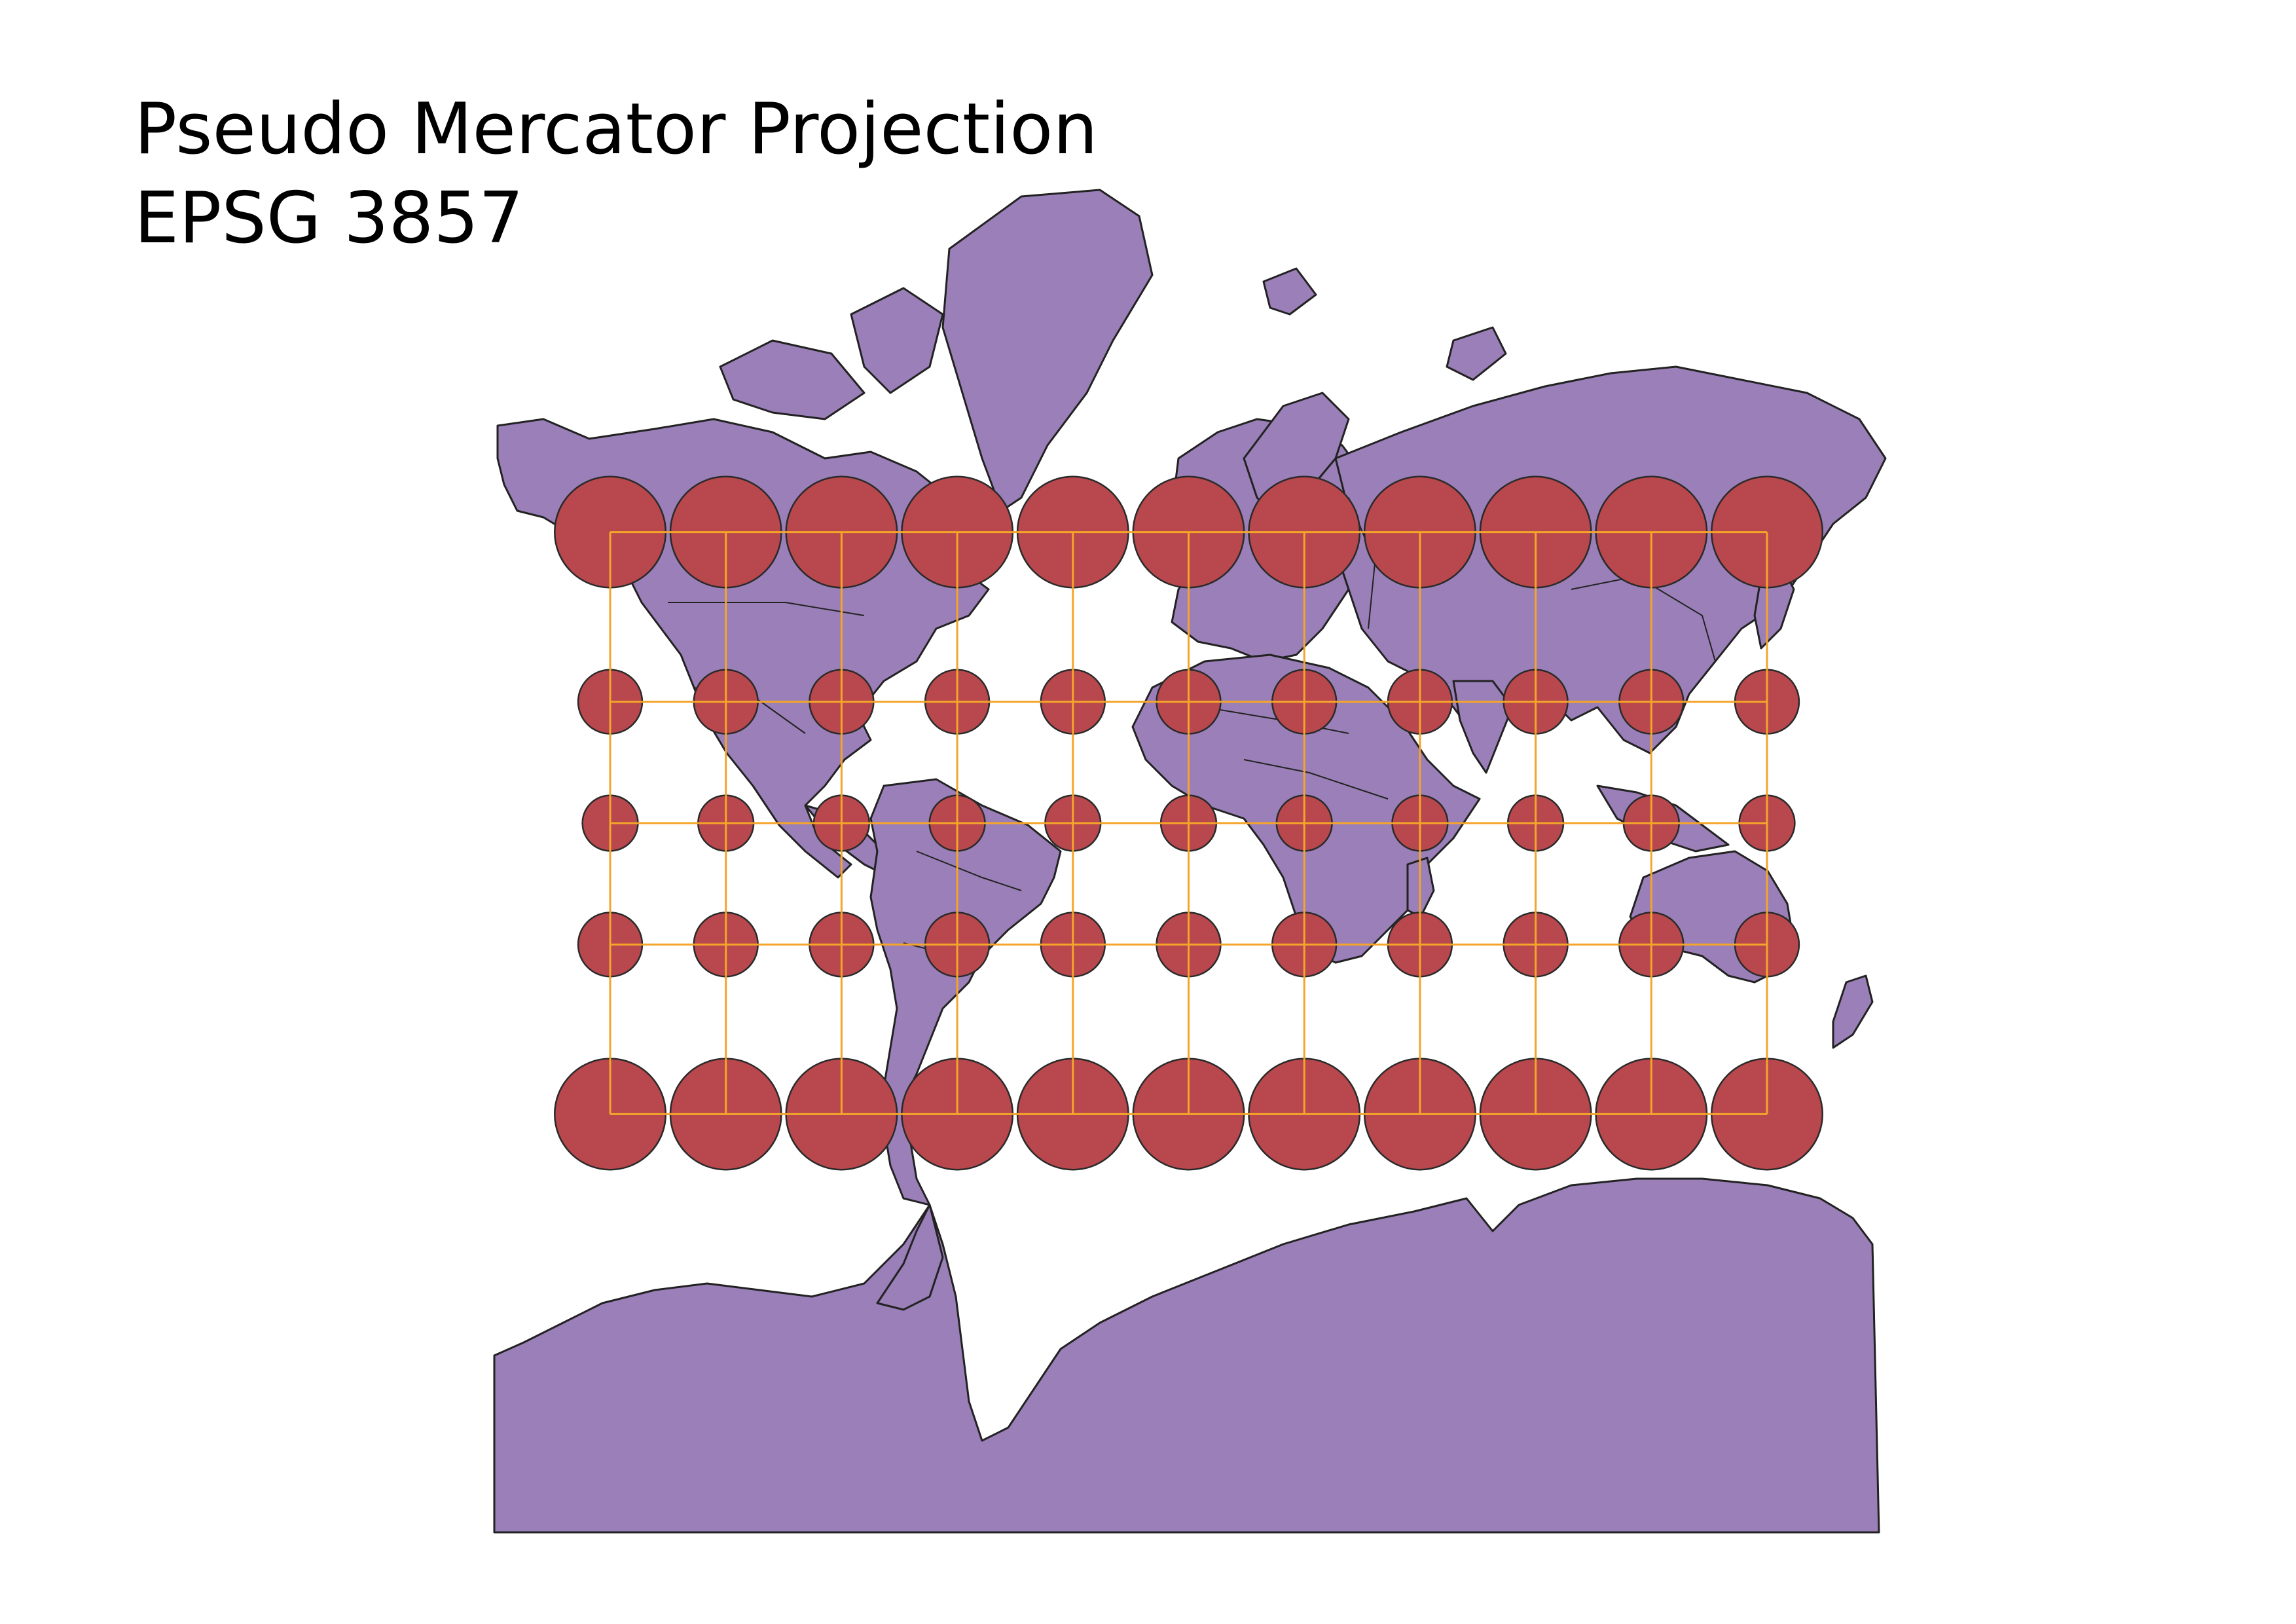  What do you see at coordinates (1483, 727) in the screenshot?
I see `landmass-india` at bounding box center [1483, 727].